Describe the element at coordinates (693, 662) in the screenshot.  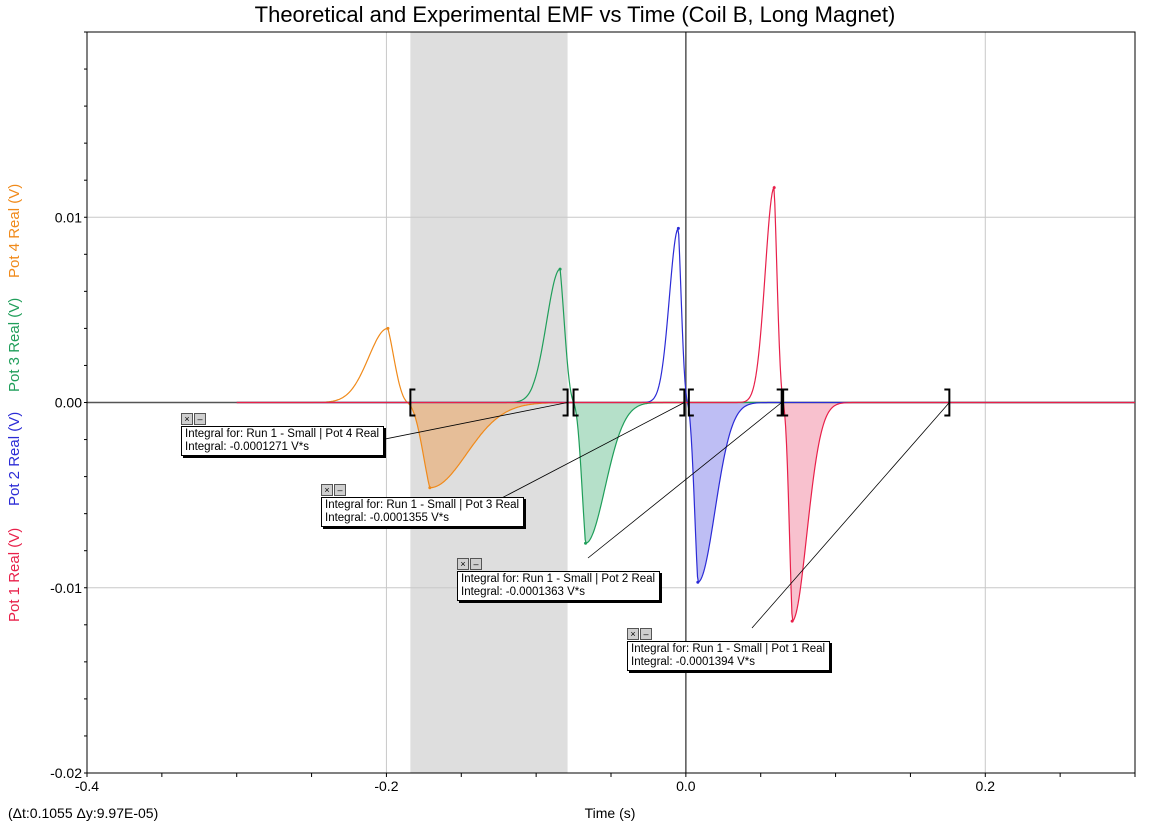
I see `annotation-value: Integral: -0.0001394 V*s` at that location.